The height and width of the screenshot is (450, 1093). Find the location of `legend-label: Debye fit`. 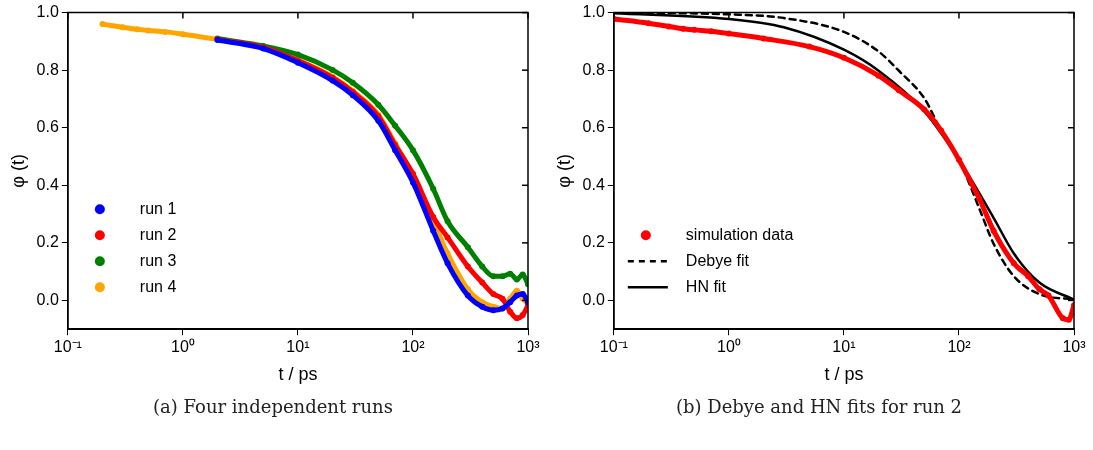

legend-label: Debye fit is located at coordinates (717, 260).